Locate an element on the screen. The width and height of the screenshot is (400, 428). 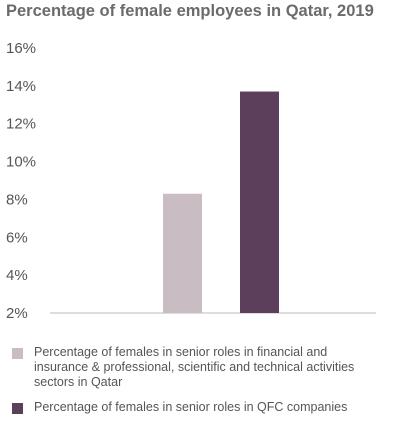
y-tick-label: 2% is located at coordinates (17, 313).